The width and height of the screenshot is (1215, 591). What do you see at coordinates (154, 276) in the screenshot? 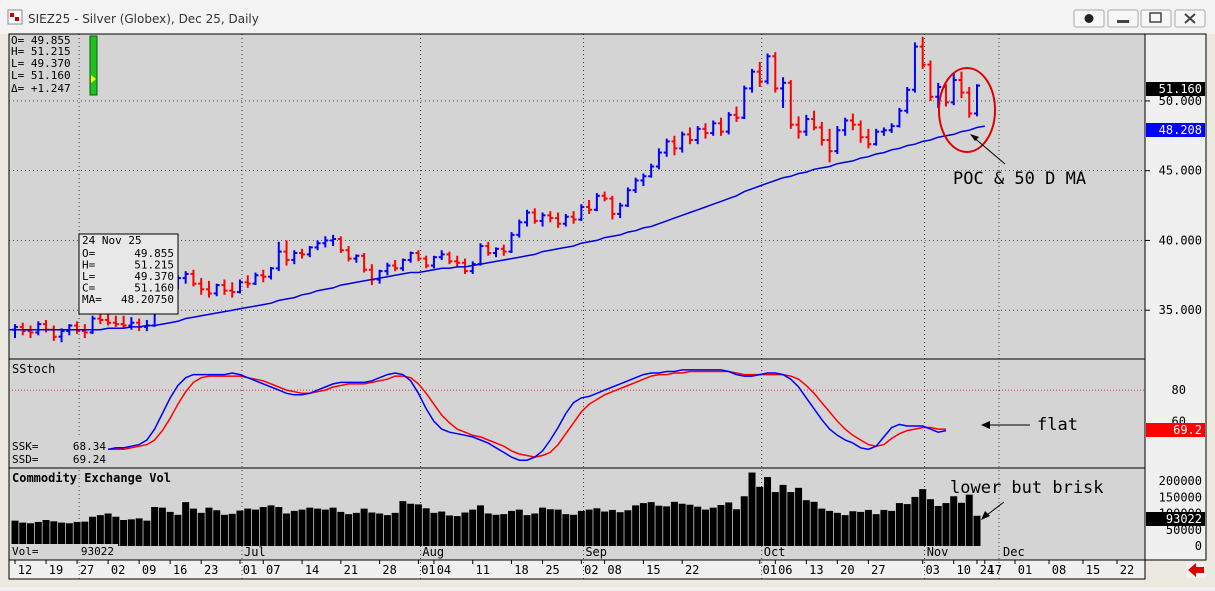
I see `tooltip-value: 49.370` at bounding box center [154, 276].